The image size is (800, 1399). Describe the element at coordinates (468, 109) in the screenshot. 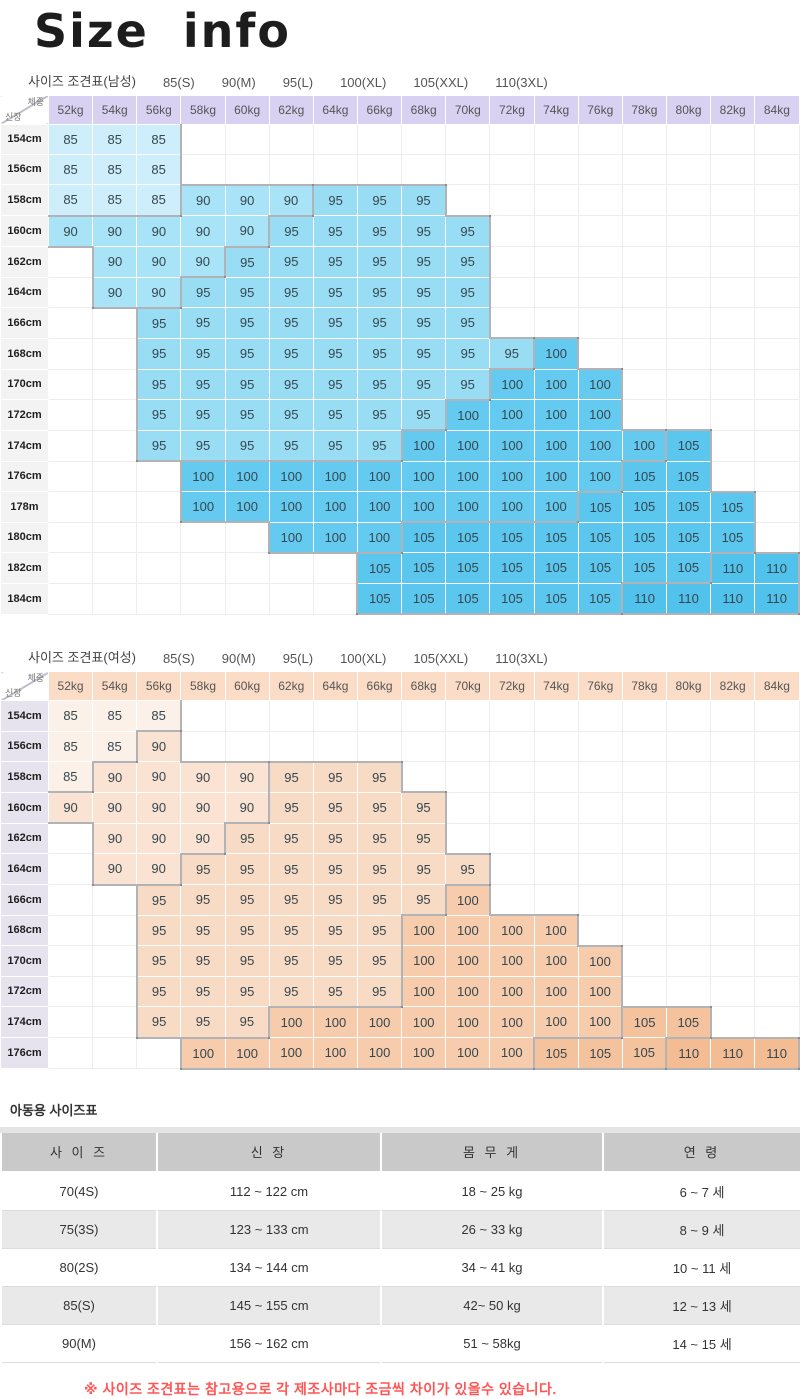

I see `weight-column-header: 70kg` at that location.